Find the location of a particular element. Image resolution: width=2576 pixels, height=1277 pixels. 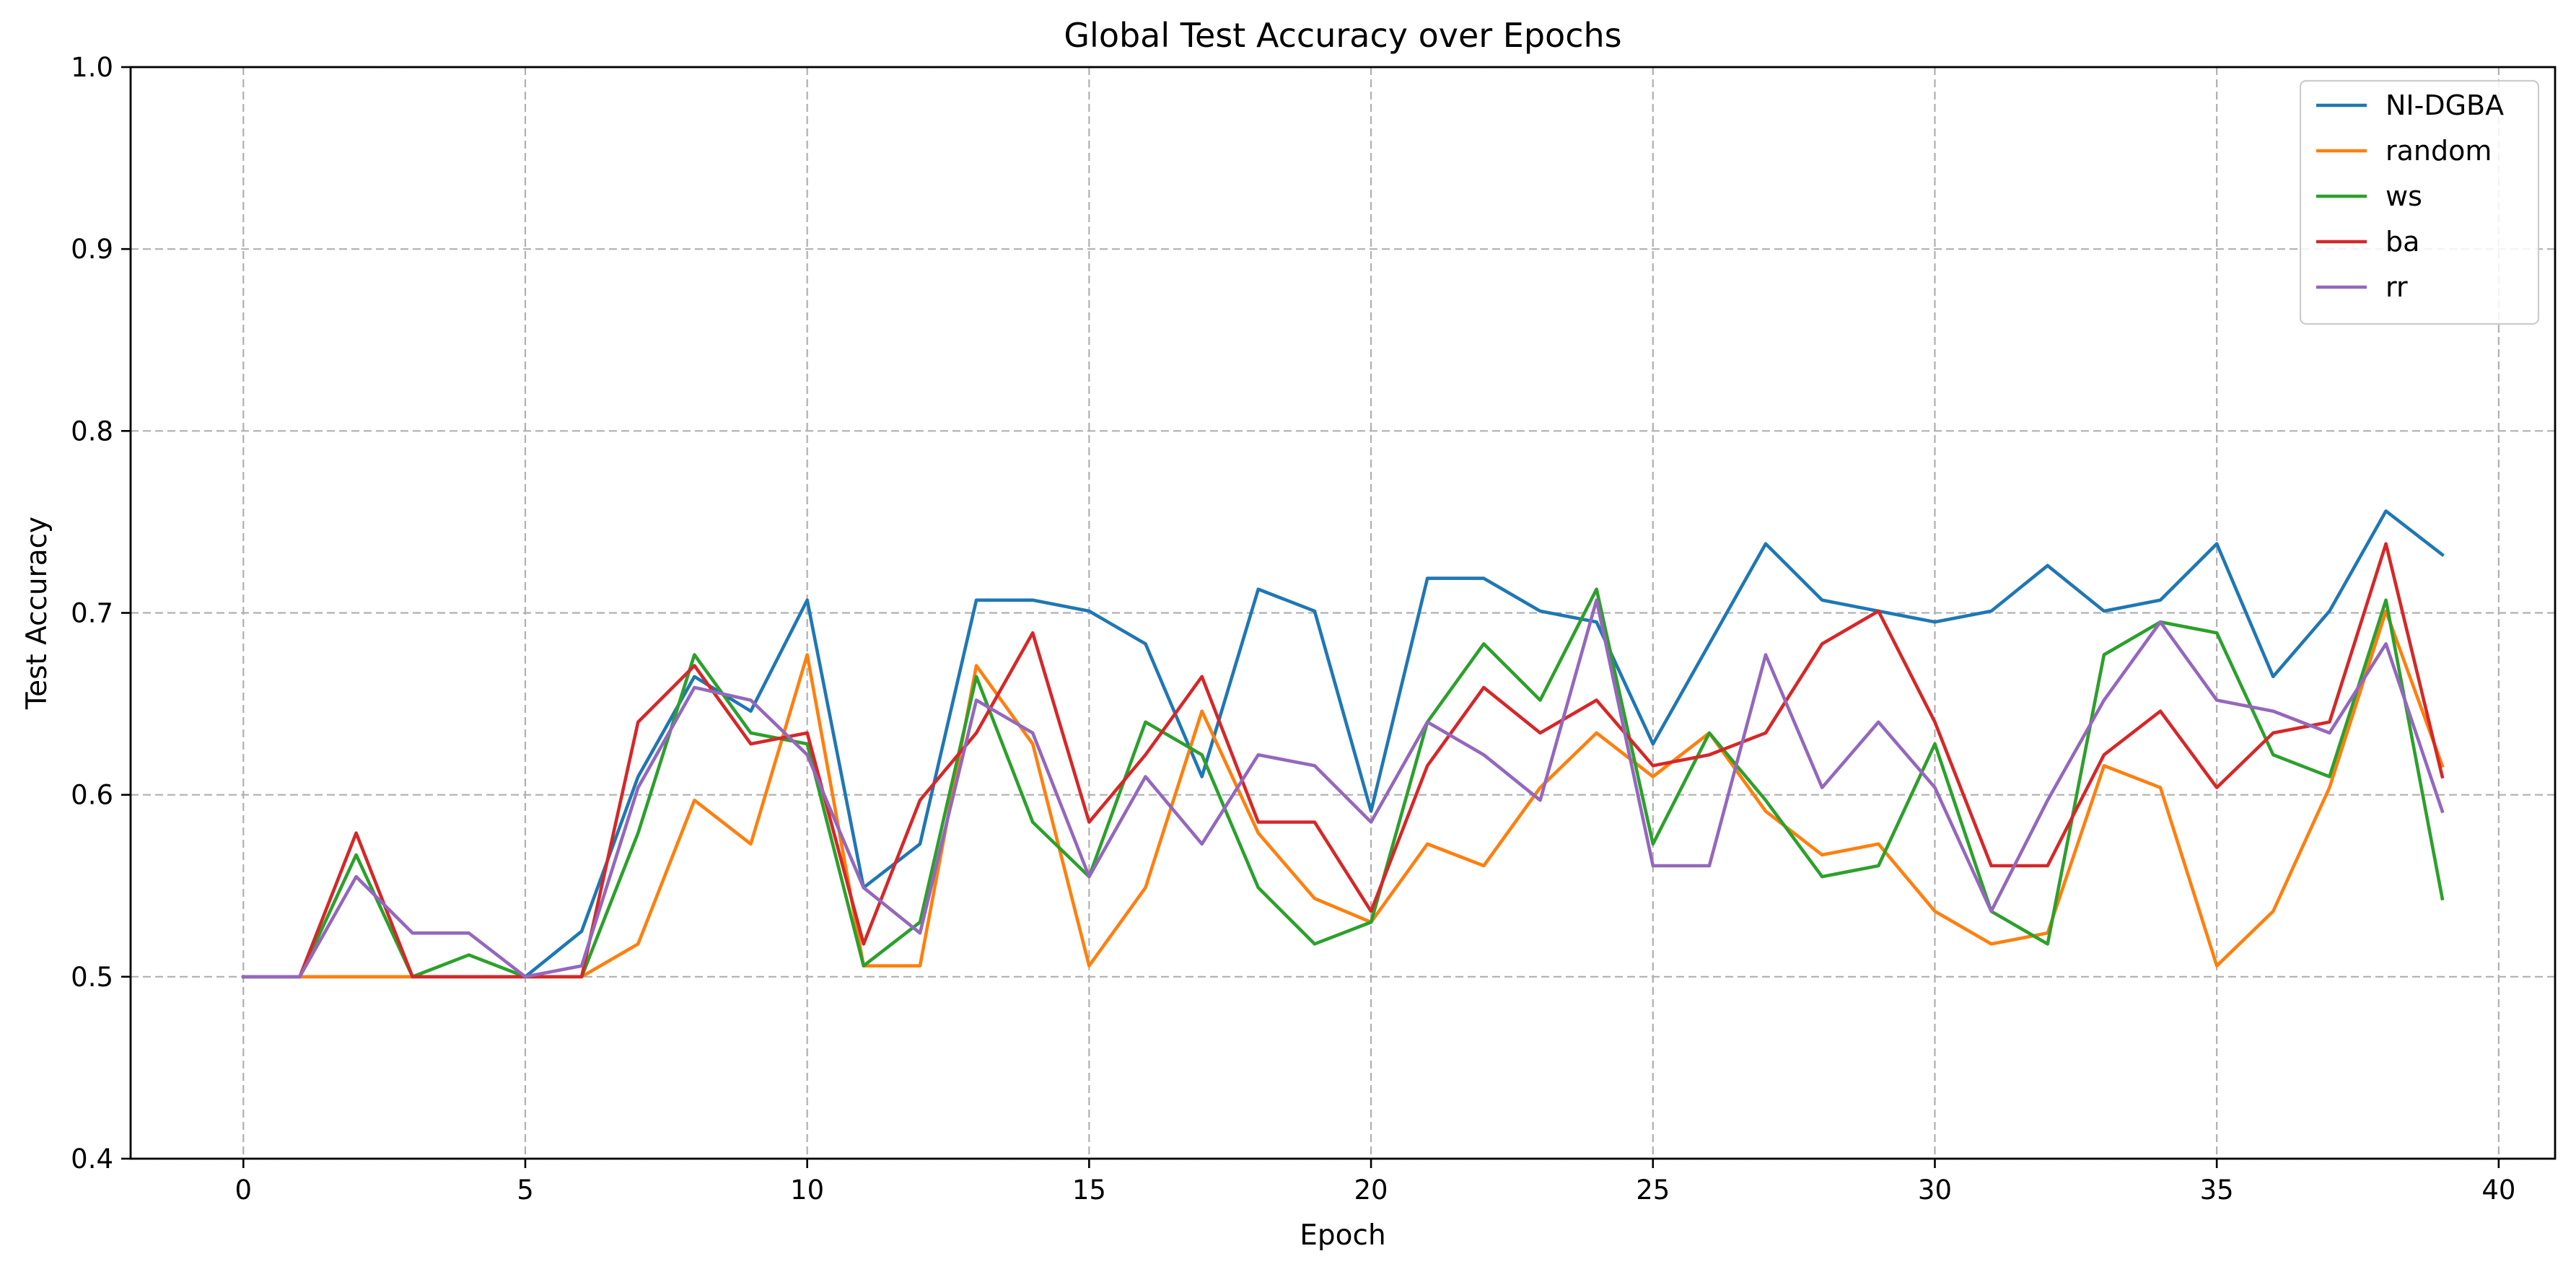

x-tick-label: 40 is located at coordinates (2498, 1191).